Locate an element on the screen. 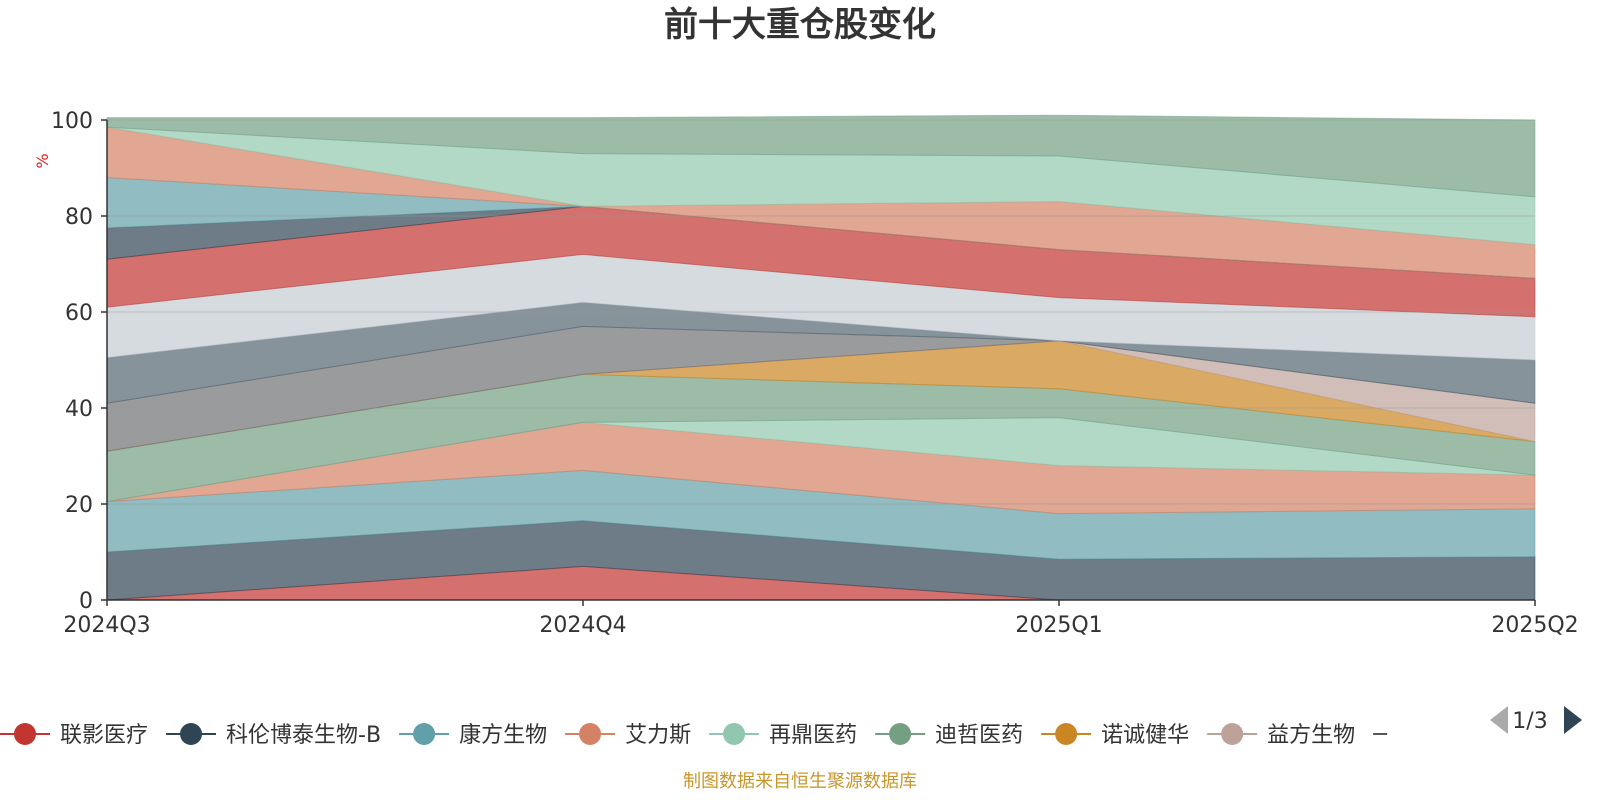 The width and height of the screenshot is (1600, 800). x-tick-label: 2025Q1 is located at coordinates (1058, 625).